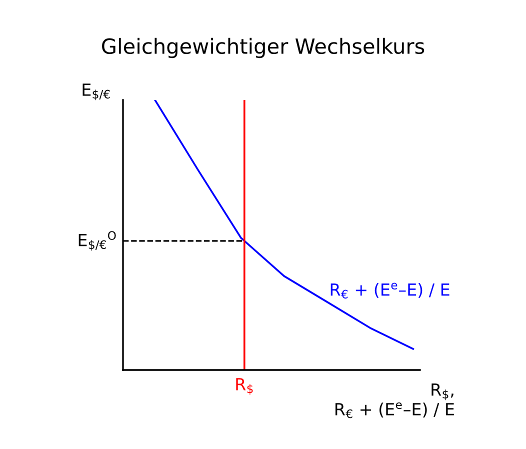  I want to click on chart-title: Gleichgewichtiger Wechselkurs, so click(263, 48).